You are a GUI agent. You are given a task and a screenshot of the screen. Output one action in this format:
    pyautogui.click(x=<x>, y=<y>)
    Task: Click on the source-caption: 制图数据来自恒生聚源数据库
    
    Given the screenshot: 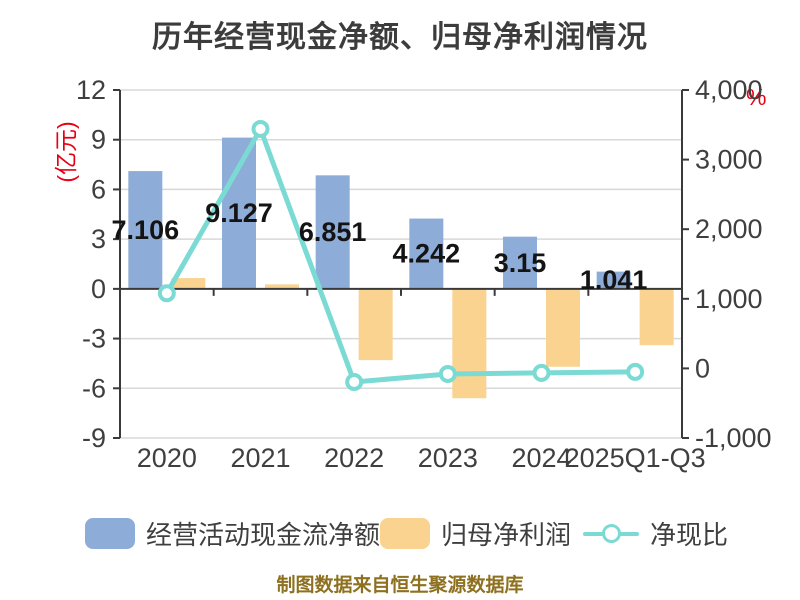 What is the action you would take?
    pyautogui.click(x=400, y=585)
    